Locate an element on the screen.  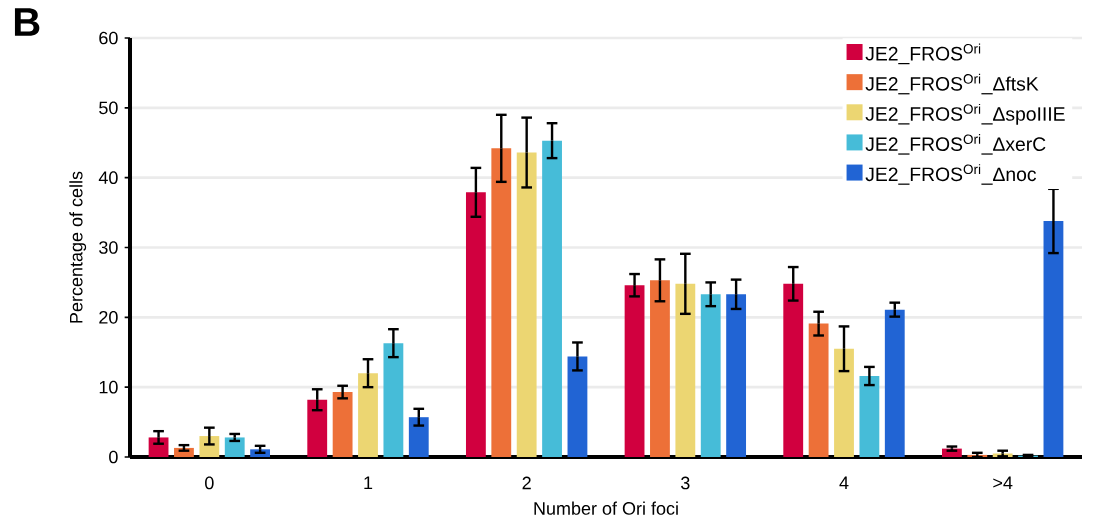
y-tick-label: 0 is located at coordinates (113, 457).